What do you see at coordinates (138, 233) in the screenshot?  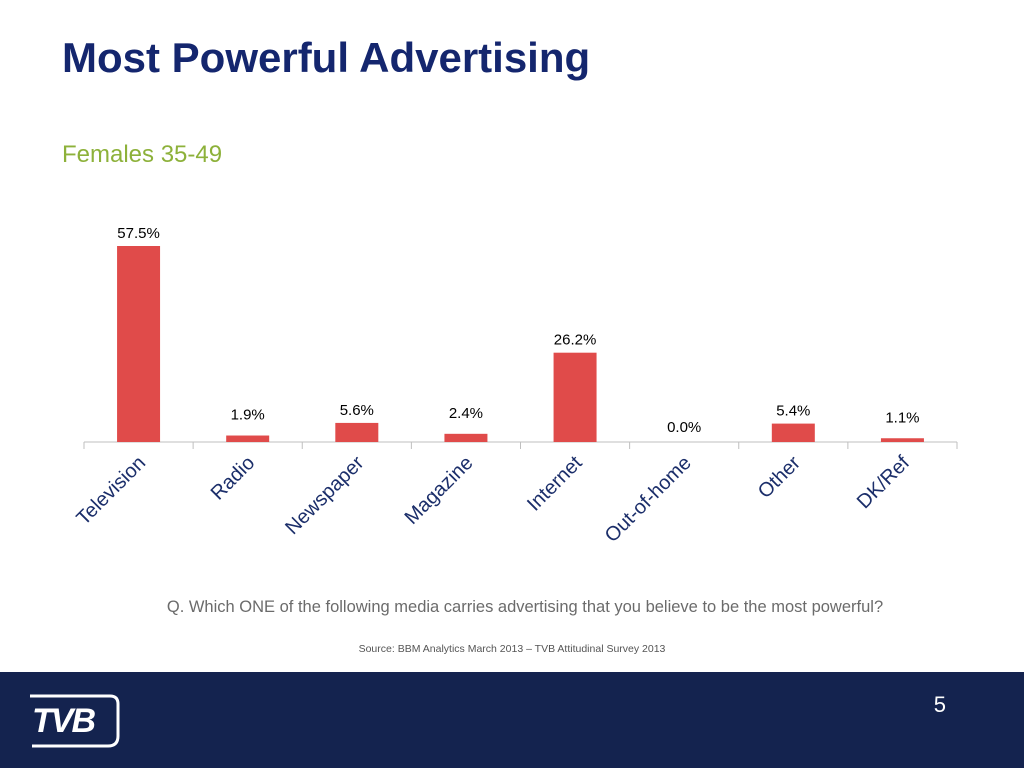 I see `data-label: 57.5%` at bounding box center [138, 233].